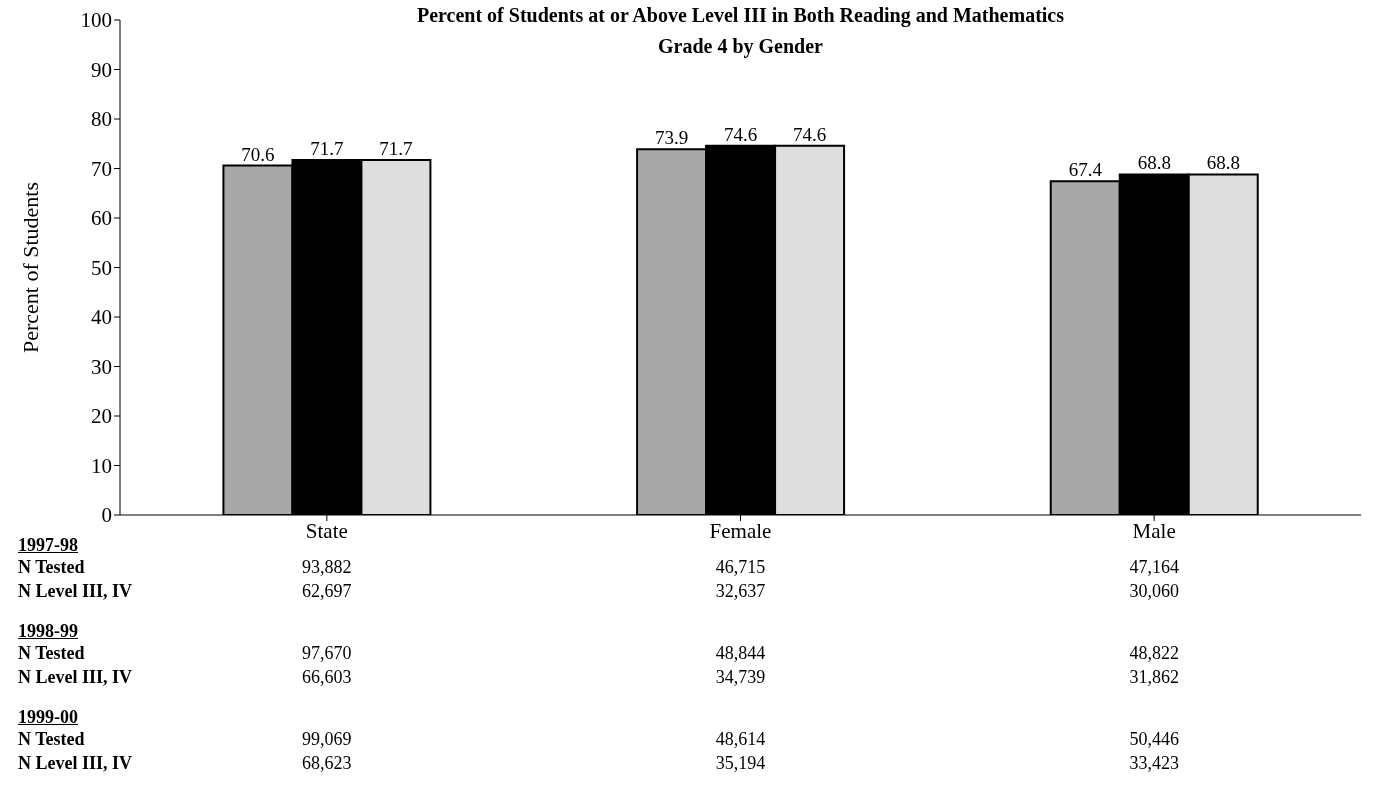 The image size is (1373, 803). What do you see at coordinates (740, 763) in the screenshot?
I see `text: 35,194` at bounding box center [740, 763].